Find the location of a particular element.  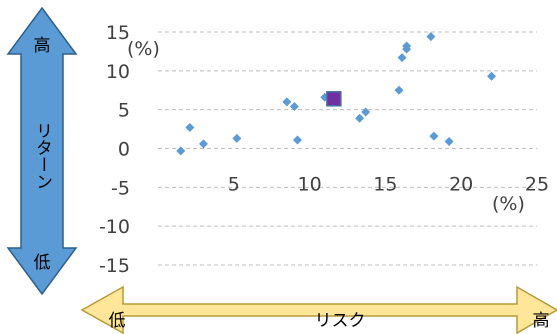

risk-arrow: 低 リスク 高 is located at coordinates (318, 309).